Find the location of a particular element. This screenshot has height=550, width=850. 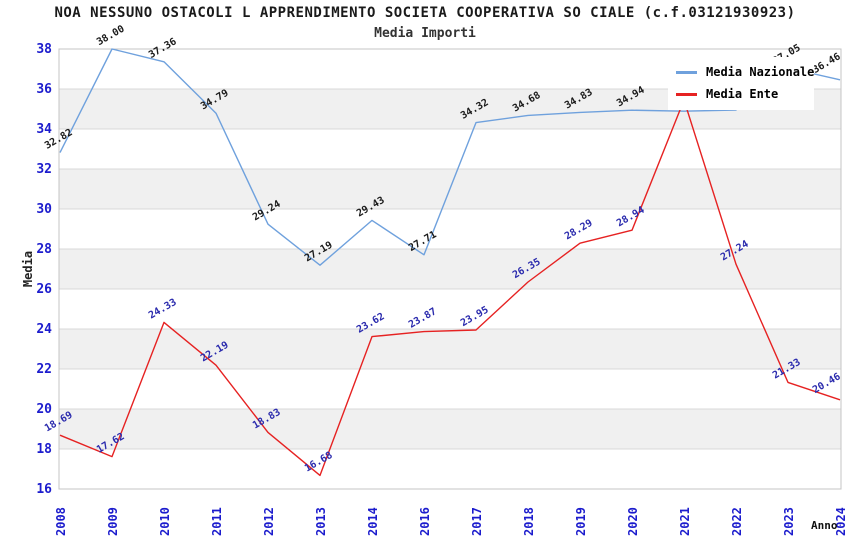

y-tick-label: 34 is located at coordinates (44, 129).